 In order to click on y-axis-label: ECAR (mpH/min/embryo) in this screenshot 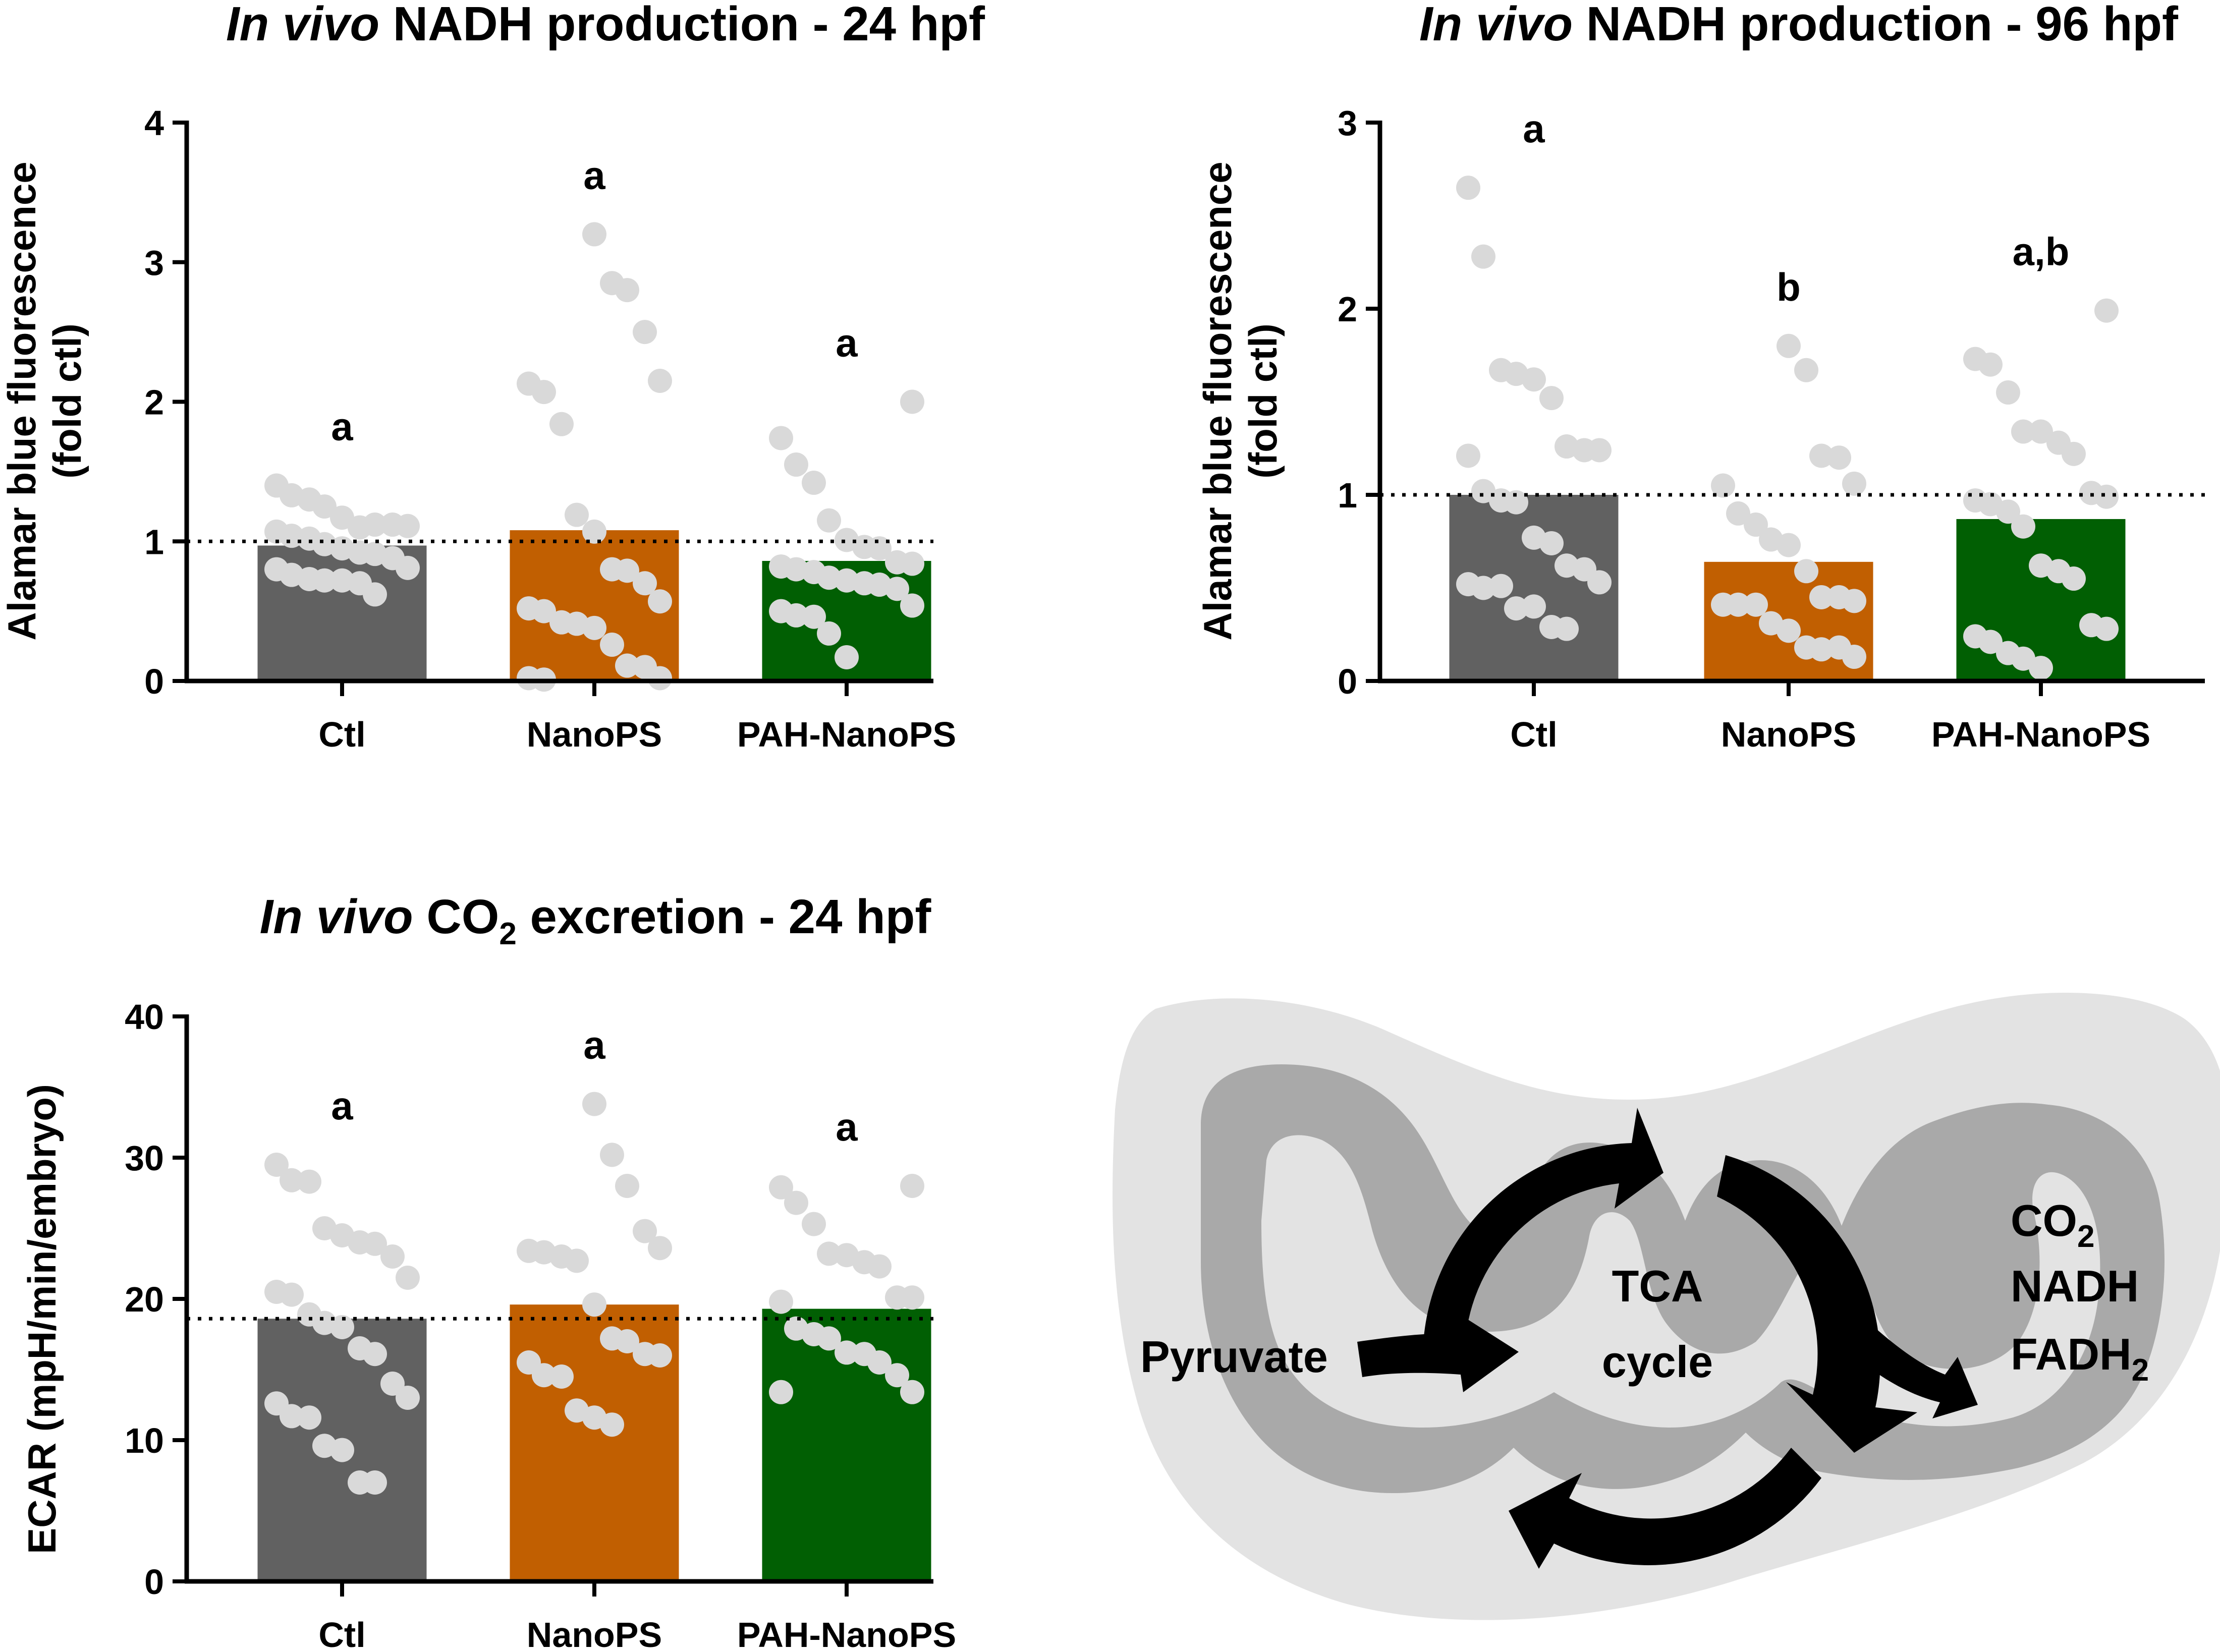, I will do `click(42, 1319)`.